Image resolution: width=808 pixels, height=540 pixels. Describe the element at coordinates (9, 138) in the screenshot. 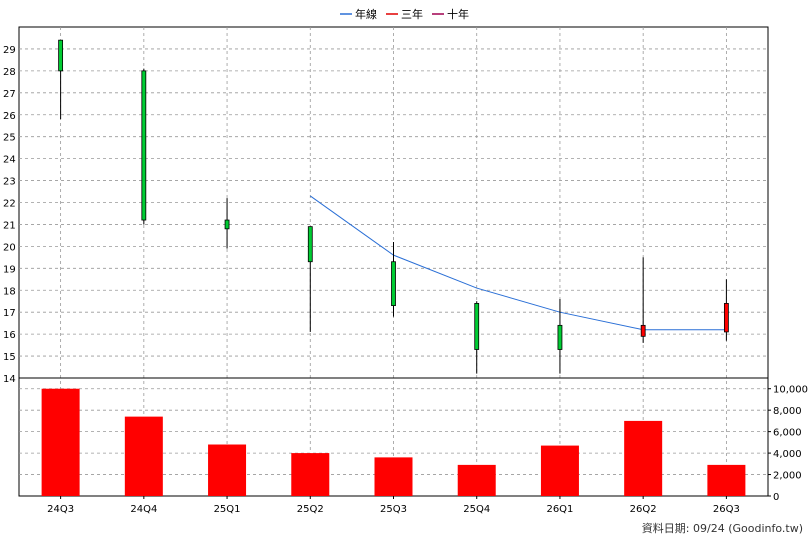

I see `price-tick-label: 25` at that location.